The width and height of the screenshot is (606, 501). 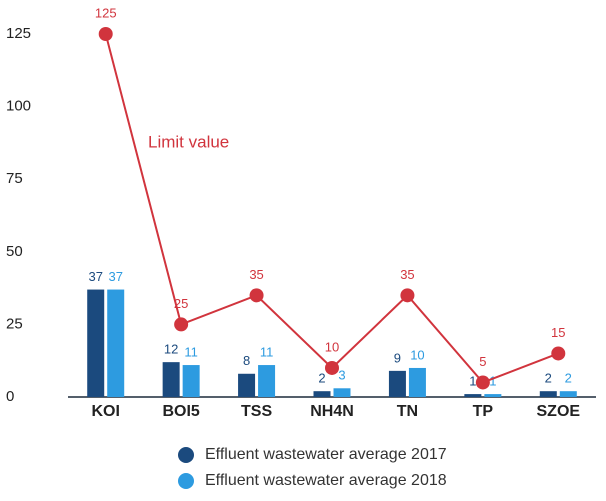 What do you see at coordinates (14, 323) in the screenshot?
I see `y-tick-label: 25` at bounding box center [14, 323].